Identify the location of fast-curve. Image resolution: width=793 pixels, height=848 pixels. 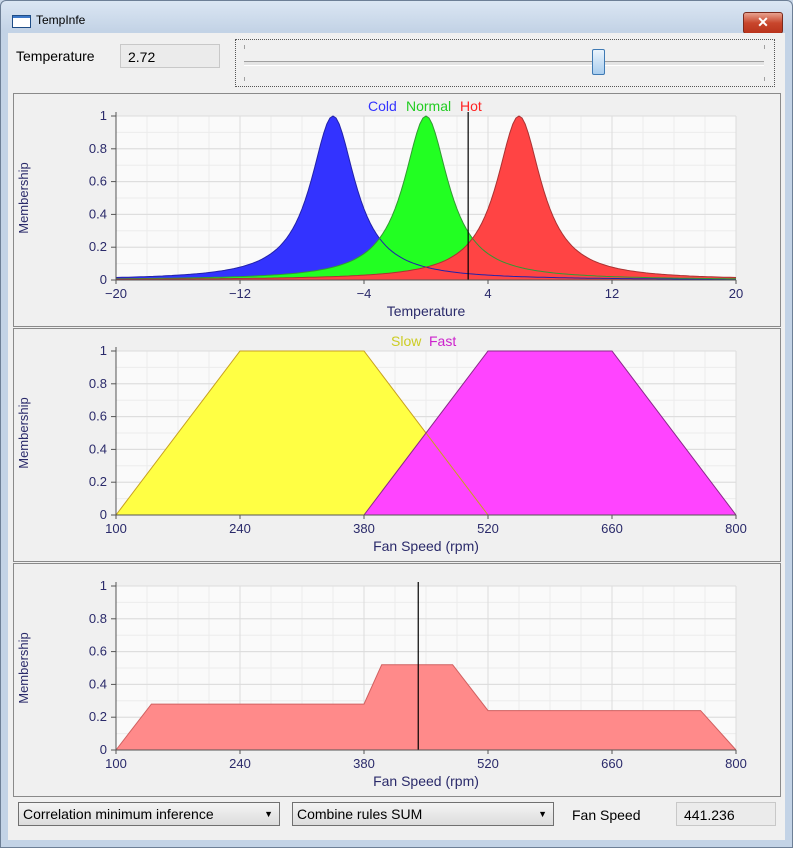
(550, 433).